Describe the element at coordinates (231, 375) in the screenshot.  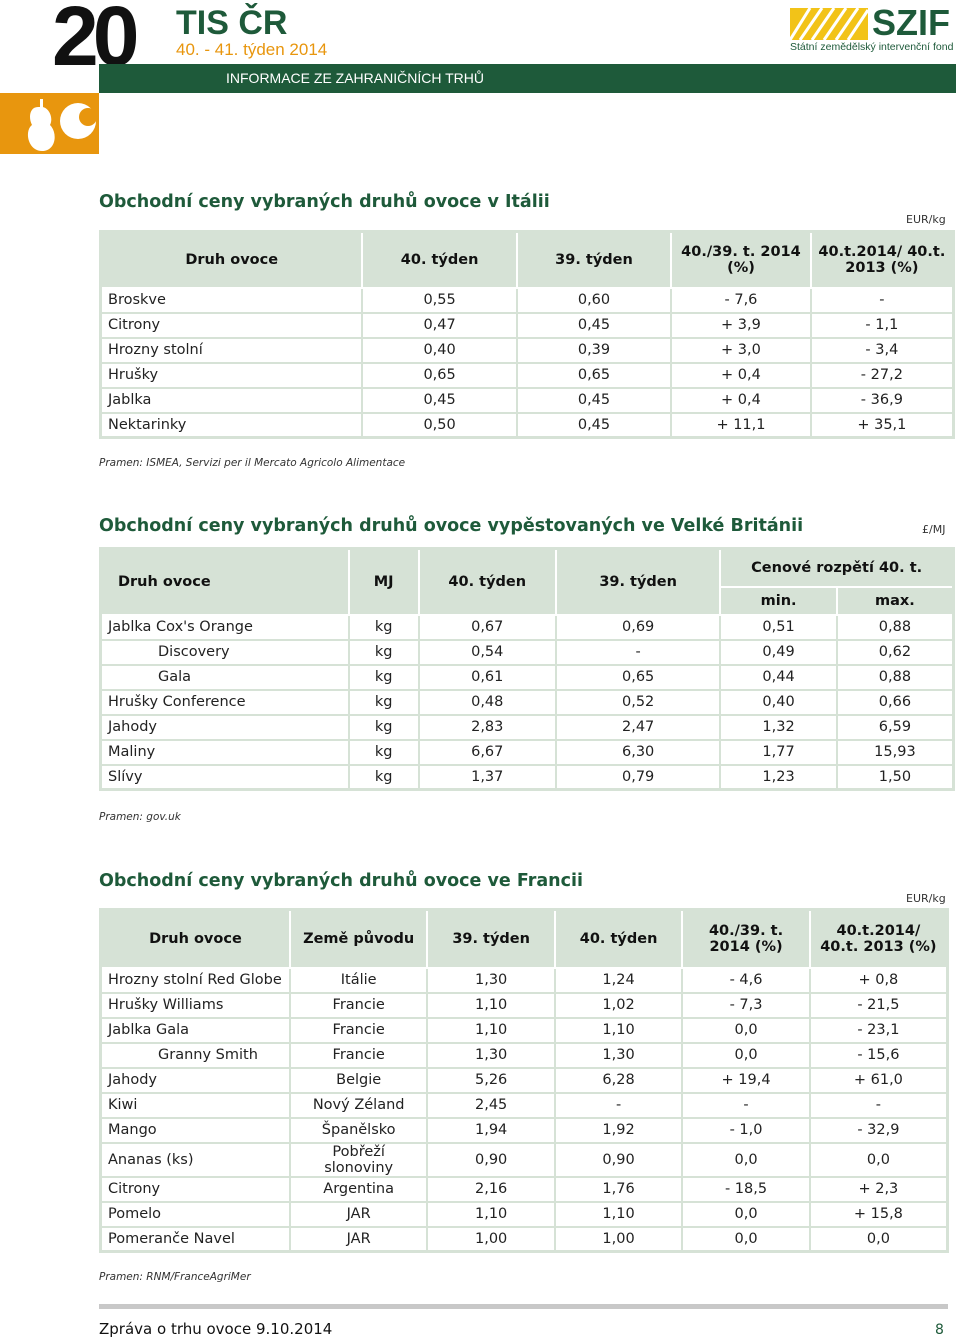
I see `row-label: Hrušky` at that location.